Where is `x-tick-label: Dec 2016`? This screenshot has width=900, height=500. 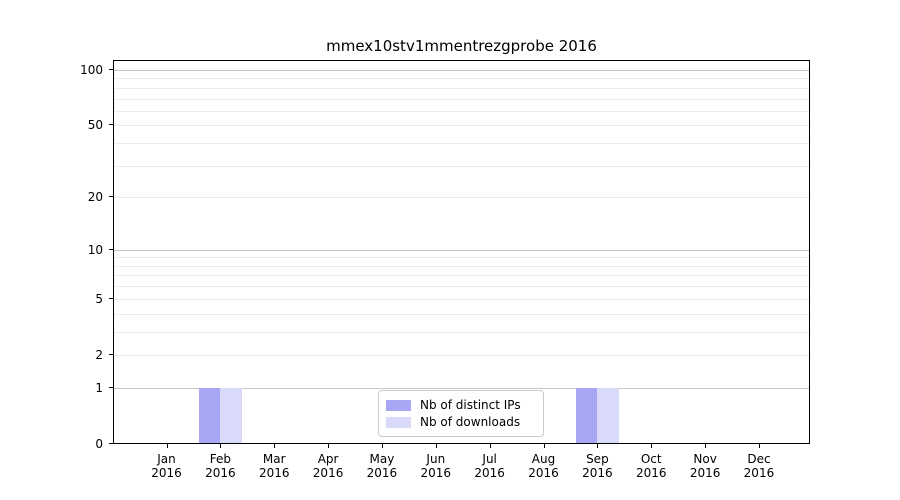
x-tick-label: Dec 2016 is located at coordinates (759, 466).